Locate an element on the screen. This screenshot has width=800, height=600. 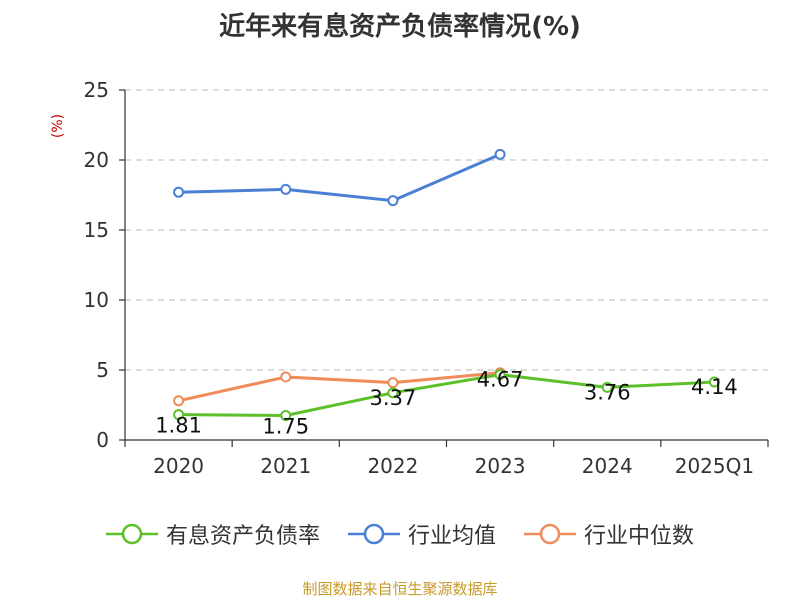
x-tick-label: 2025Q1 is located at coordinates (714, 466).